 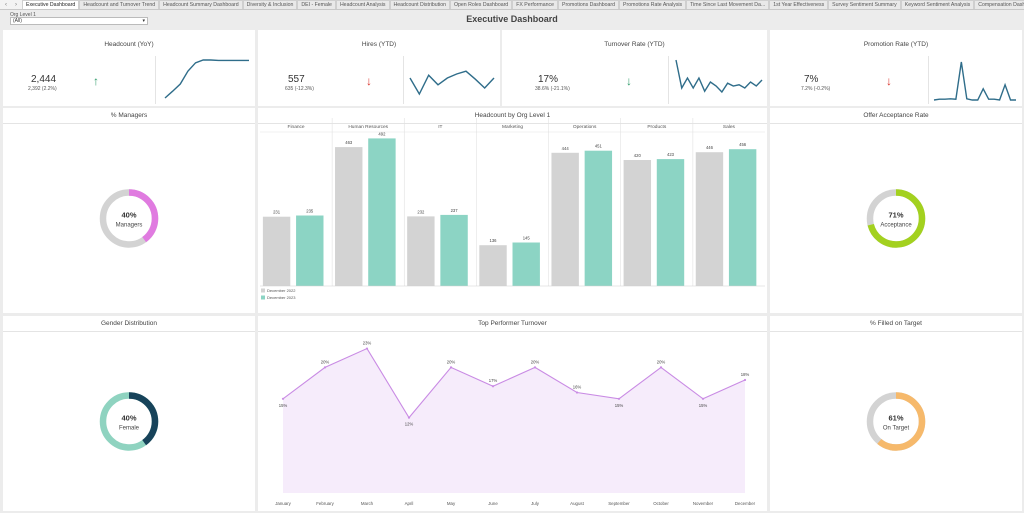 What do you see at coordinates (638, 155) in the screenshot?
I see `bar-value-label: 420` at bounding box center [638, 155].